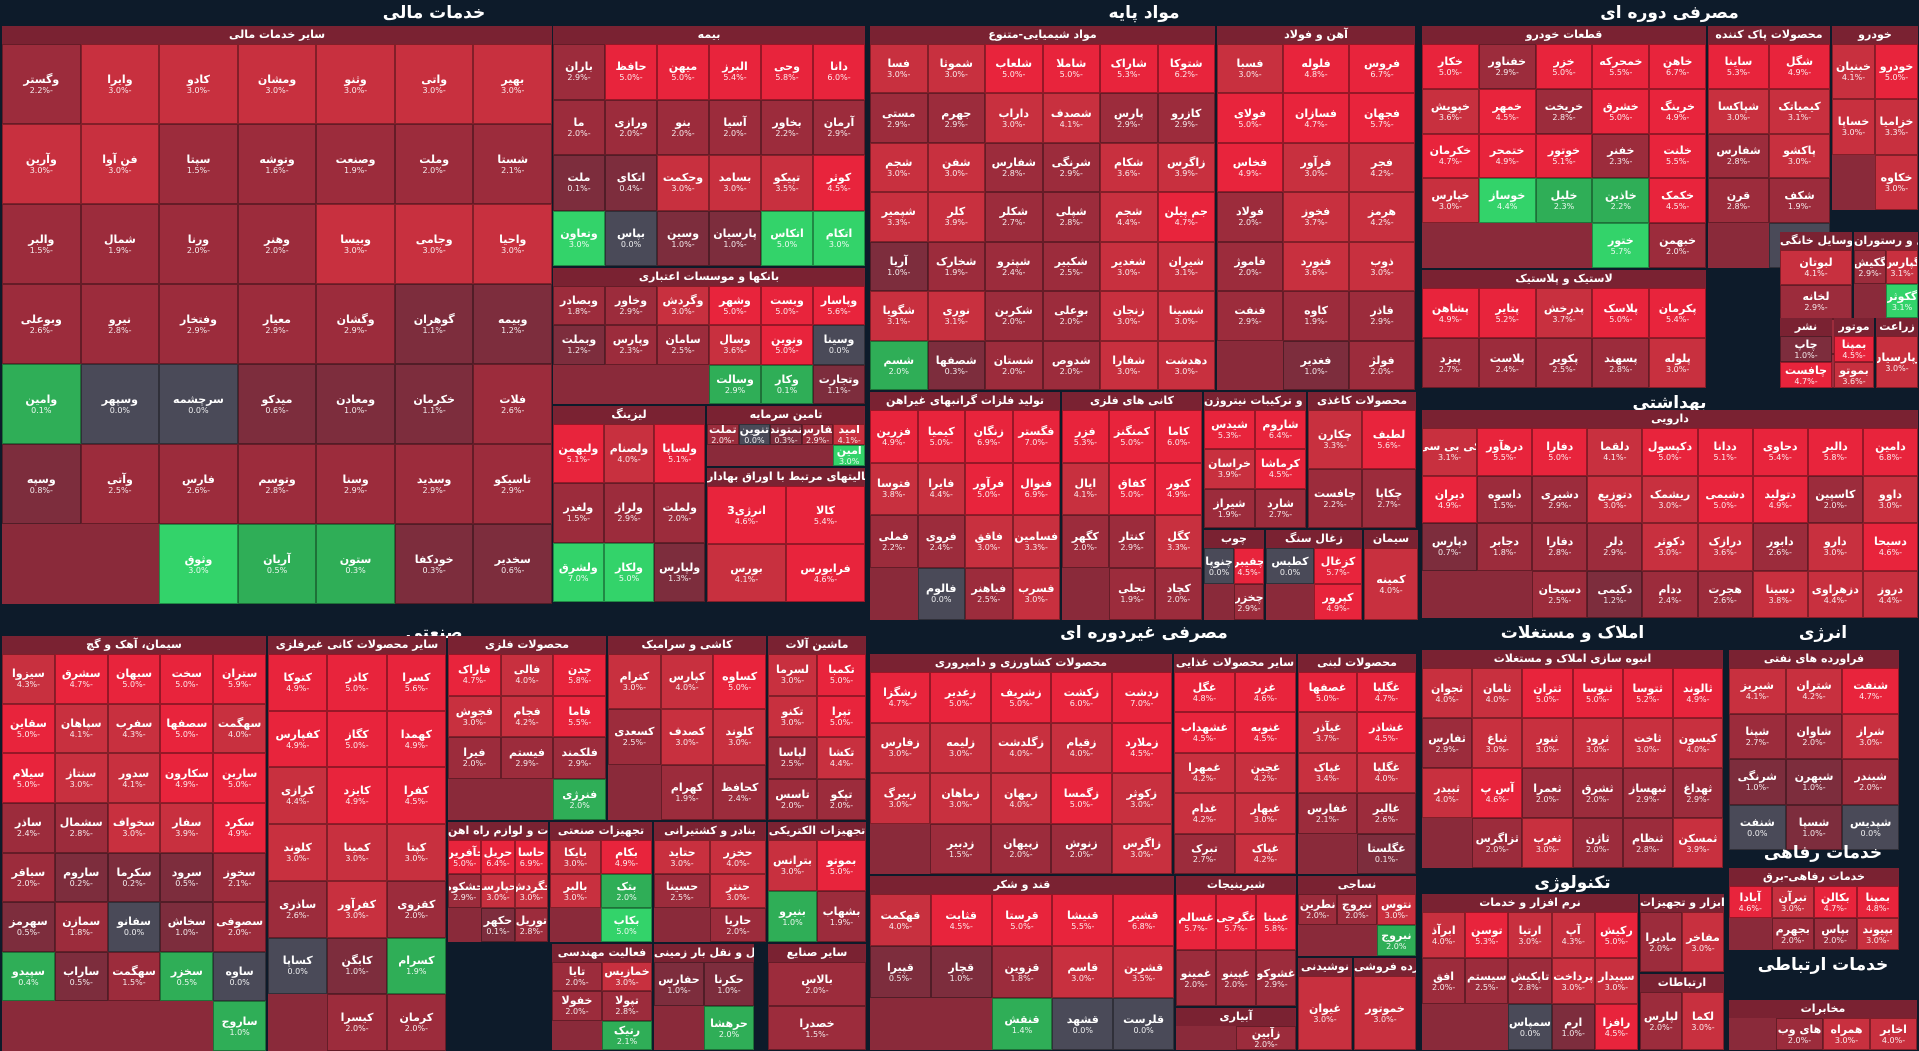 This screenshot has width=1919, height=1051. Describe the element at coordinates (1816, 267) in the screenshot. I see `stock-tile: لبوتان -4.1%` at that location.